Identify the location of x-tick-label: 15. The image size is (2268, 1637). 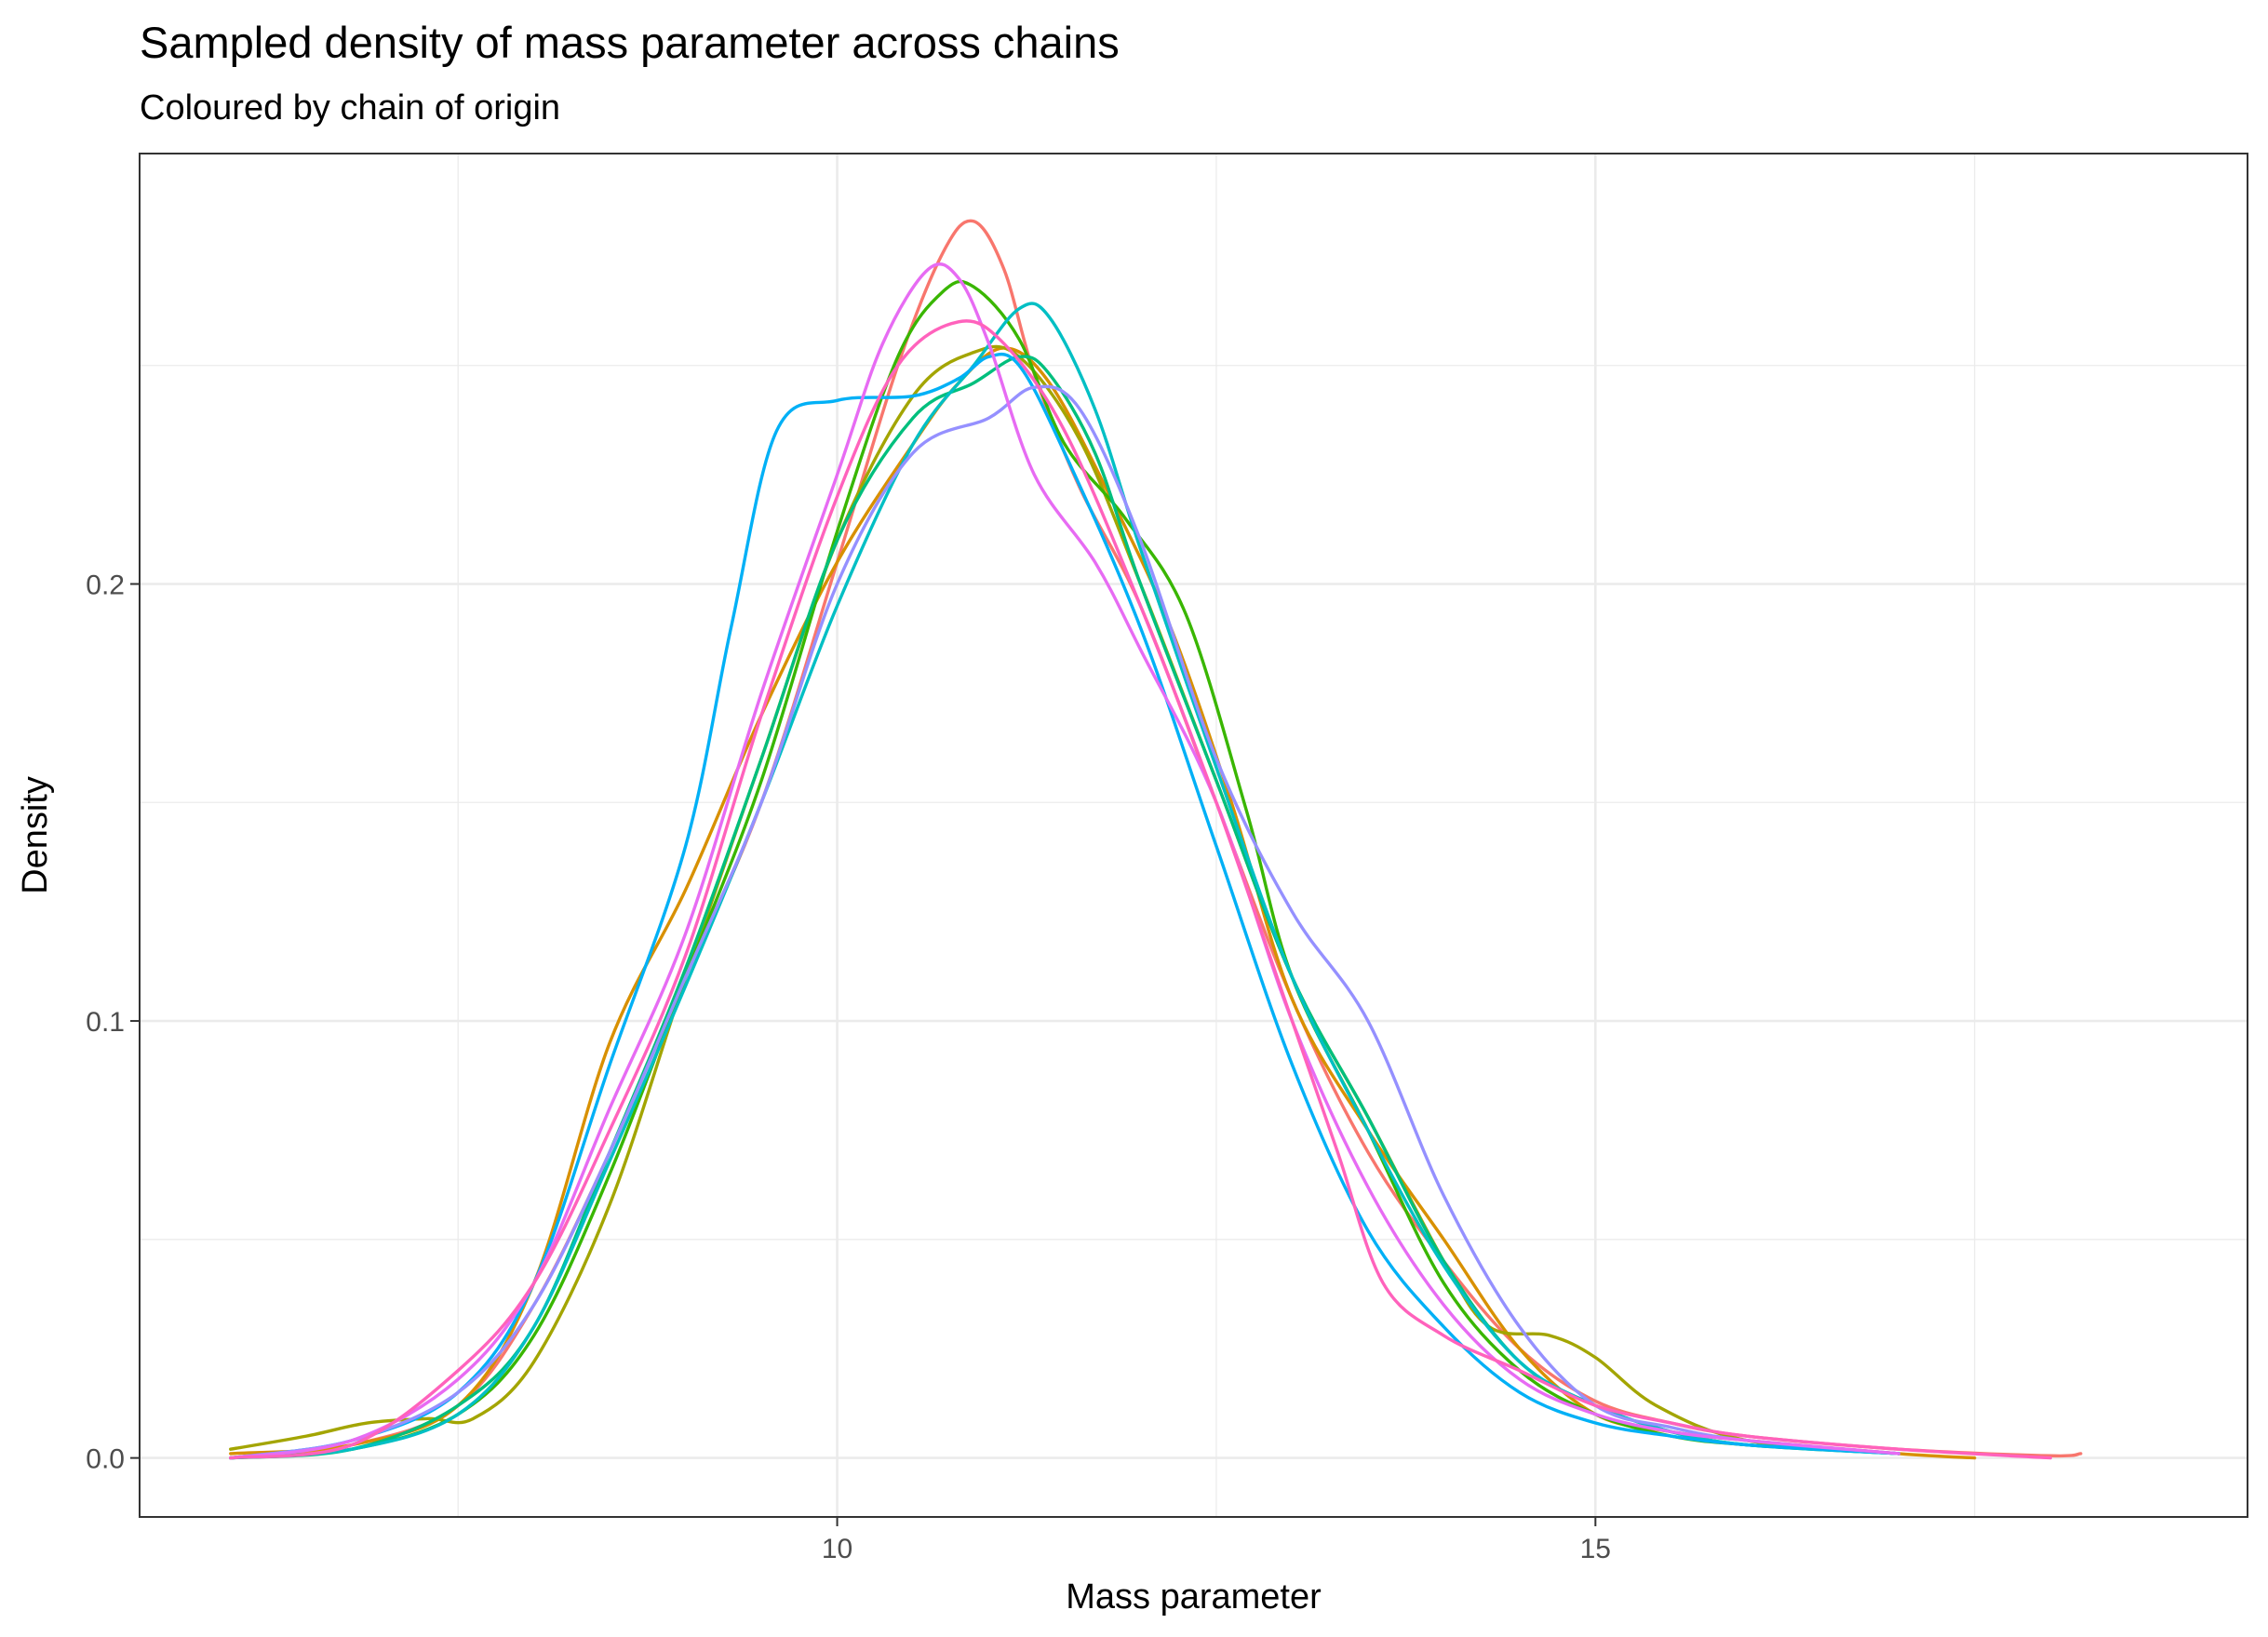
(1595, 1549).